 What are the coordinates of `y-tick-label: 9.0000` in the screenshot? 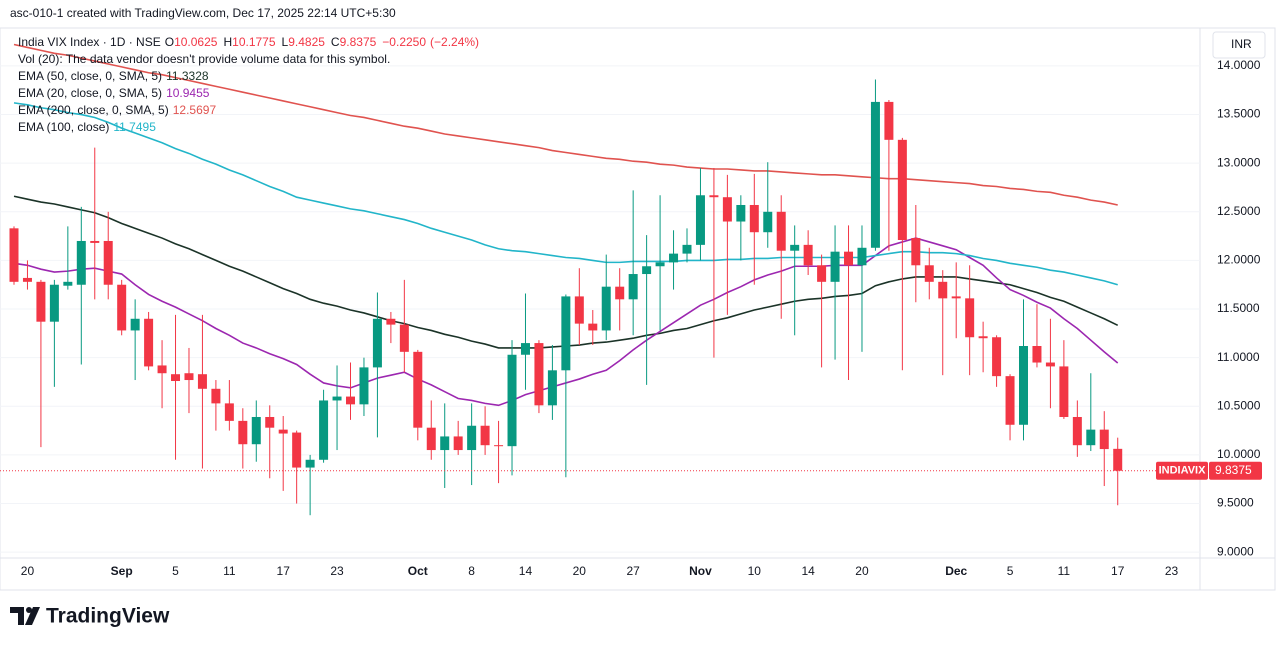 It's located at (1235, 551).